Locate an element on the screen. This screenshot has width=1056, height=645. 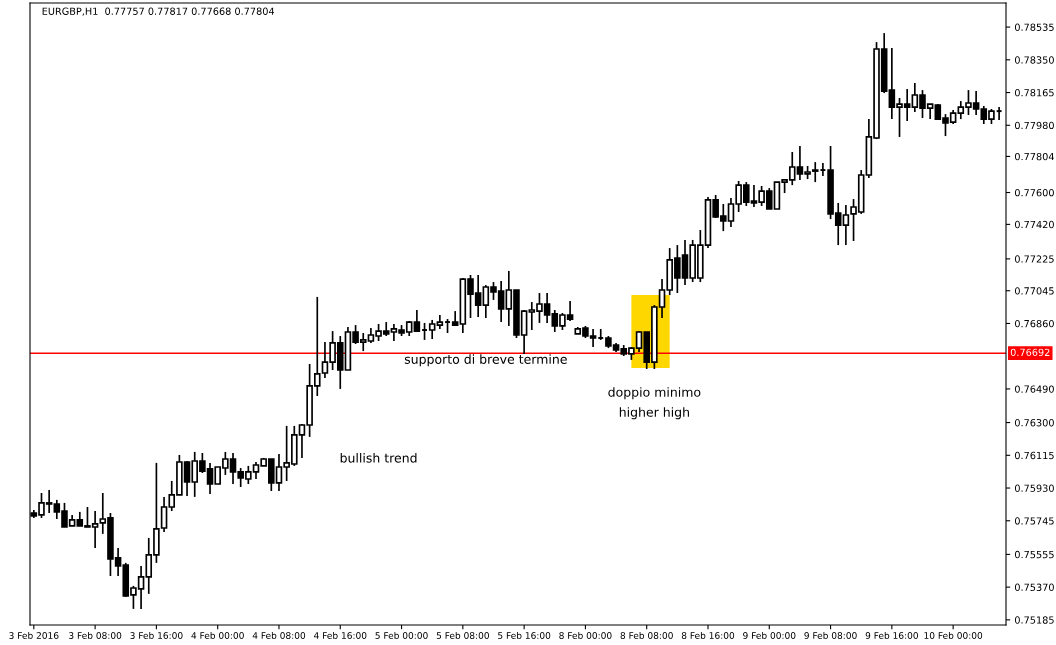
chart-title: EURGBP,H1 0.77757 0.77817 0.77668 0.77804 is located at coordinates (158, 11).